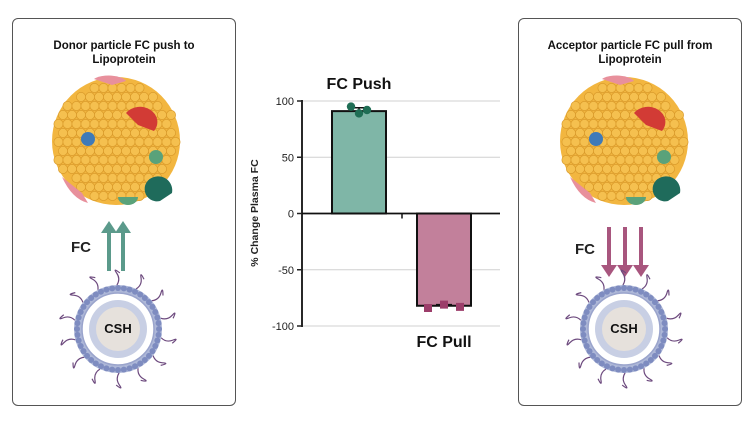 Image resolution: width=753 pixels, height=425 pixels. Describe the element at coordinates (359, 162) in the screenshot. I see `bar-fc-push` at that location.